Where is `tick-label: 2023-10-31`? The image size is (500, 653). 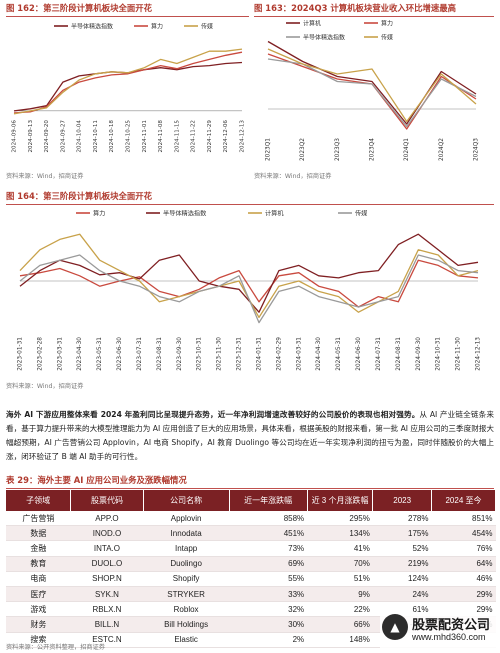 tick-label: 2023-10-31 is located at coordinates (200, 354).